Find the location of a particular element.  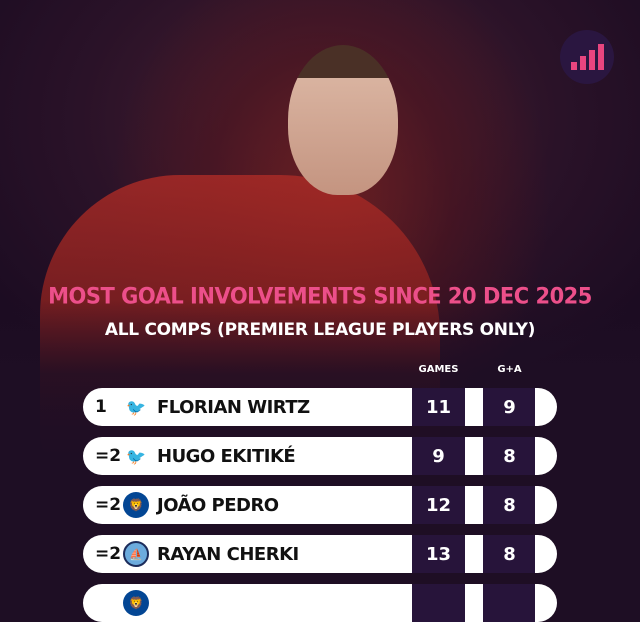

player-name: FLORIAN WIRTZ is located at coordinates (233, 407).